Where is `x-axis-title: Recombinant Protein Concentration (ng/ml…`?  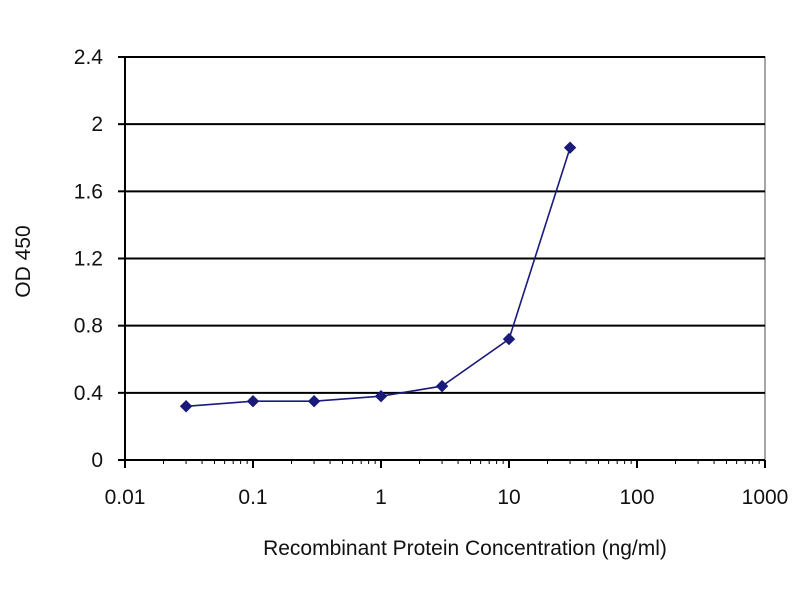 x-axis-title: Recombinant Protein Concentration (ng/ml… is located at coordinates (465, 548).